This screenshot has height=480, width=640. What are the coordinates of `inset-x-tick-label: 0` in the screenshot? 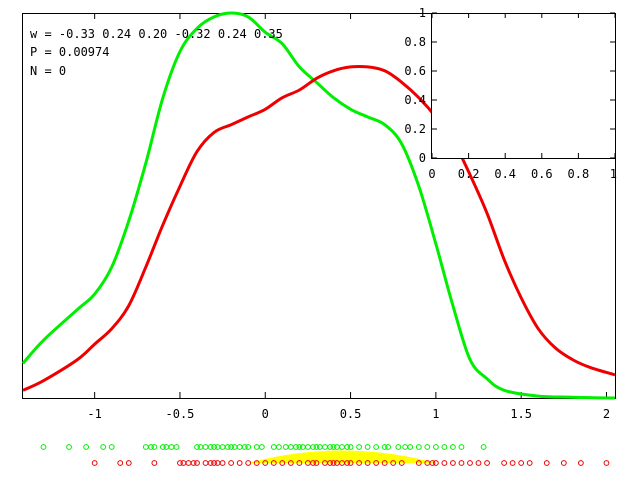 It's located at (431, 174).